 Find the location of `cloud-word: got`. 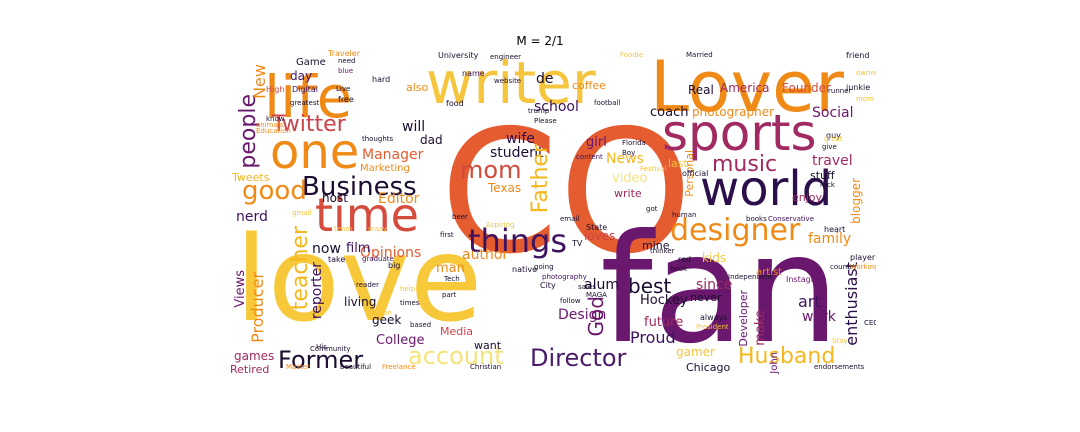

cloud-word: got is located at coordinates (652, 209).